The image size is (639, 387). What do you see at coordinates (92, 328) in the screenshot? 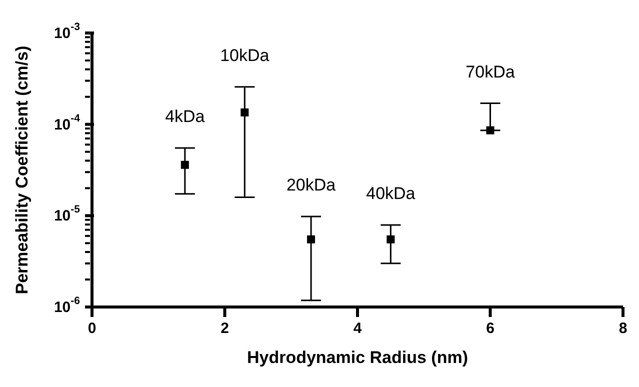
I see `x-tick-label: 0` at bounding box center [92, 328].